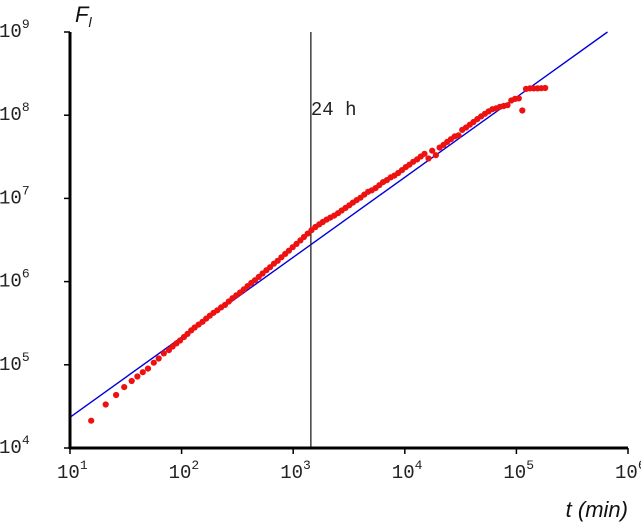  Describe the element at coordinates (15, 363) in the screenshot. I see `y-tick-label: 10⁵` at that location.